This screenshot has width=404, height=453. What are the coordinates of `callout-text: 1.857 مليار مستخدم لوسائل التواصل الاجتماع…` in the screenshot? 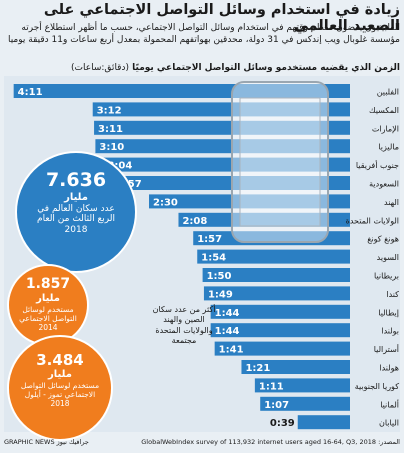 It's located at (48, 304).